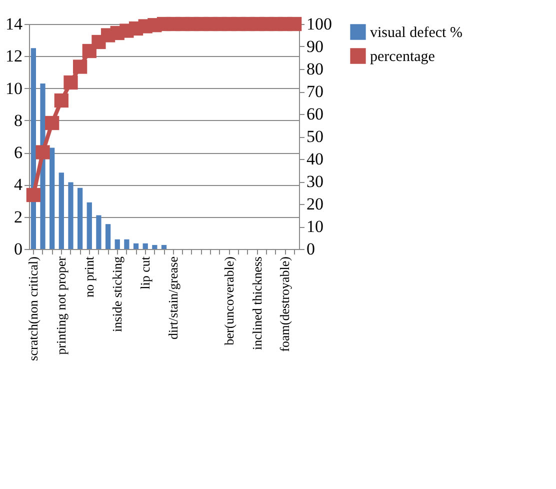 Image resolution: width=556 pixels, height=489 pixels. I want to click on x-tick-label: foam(destroyable), so click(284, 304).